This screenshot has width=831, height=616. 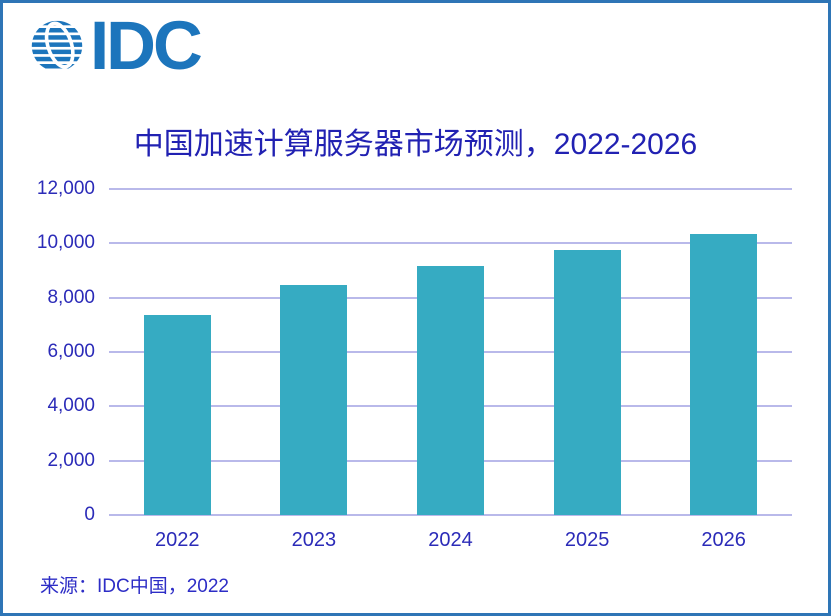 What do you see at coordinates (57, 44) in the screenshot?
I see `idc-globe-icon` at bounding box center [57, 44].